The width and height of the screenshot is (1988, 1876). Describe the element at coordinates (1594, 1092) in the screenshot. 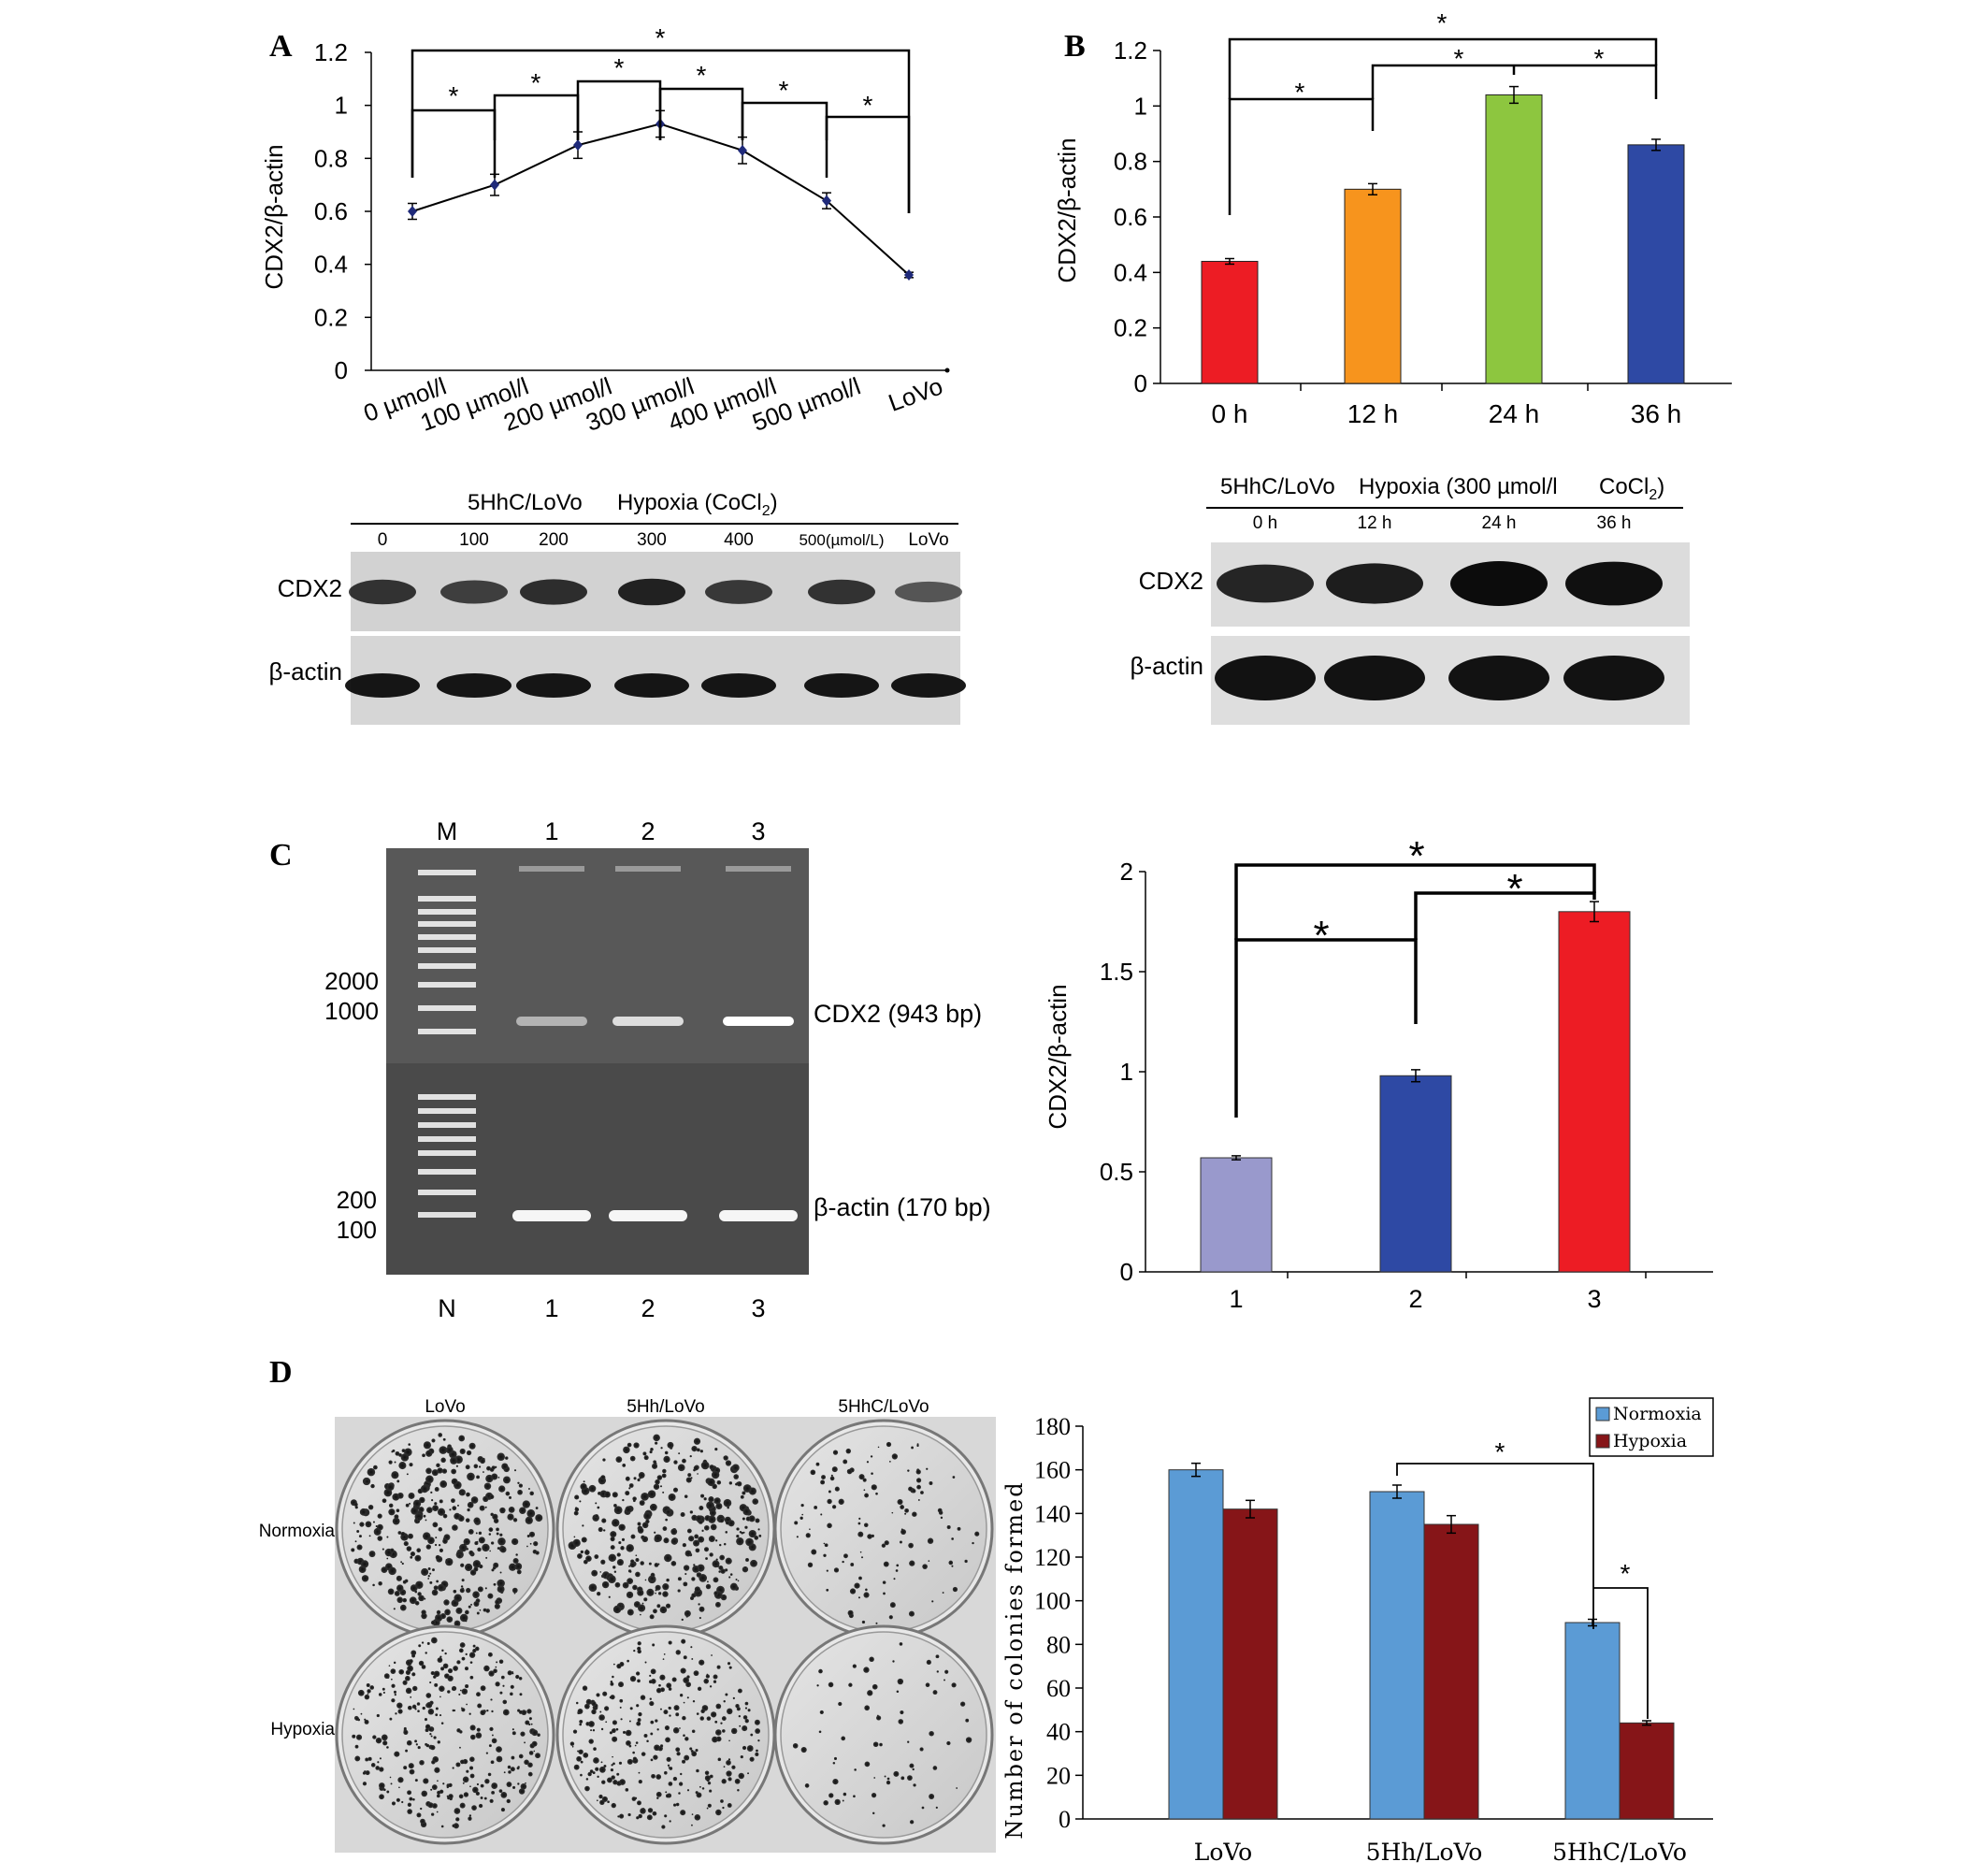

I see `panel-c-bar` at that location.